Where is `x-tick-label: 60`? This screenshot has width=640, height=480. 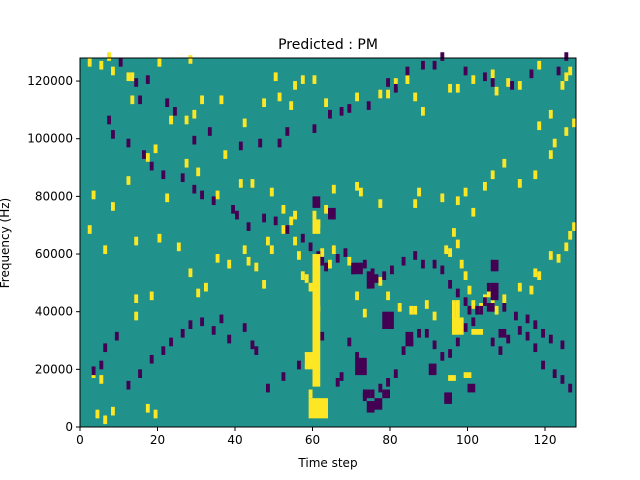
x-tick-label: 60 is located at coordinates (312, 440).